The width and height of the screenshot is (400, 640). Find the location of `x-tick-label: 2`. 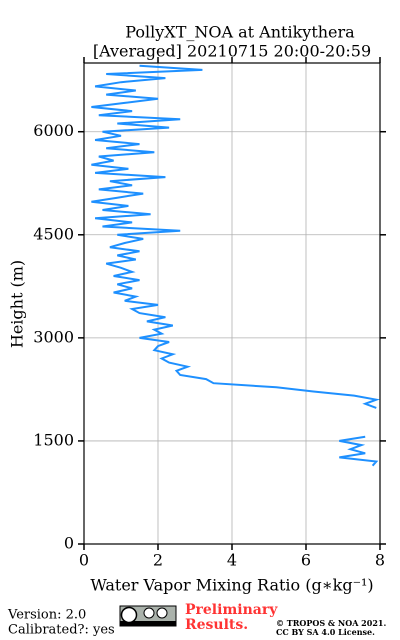

x-tick-label: 2 is located at coordinates (158, 560).